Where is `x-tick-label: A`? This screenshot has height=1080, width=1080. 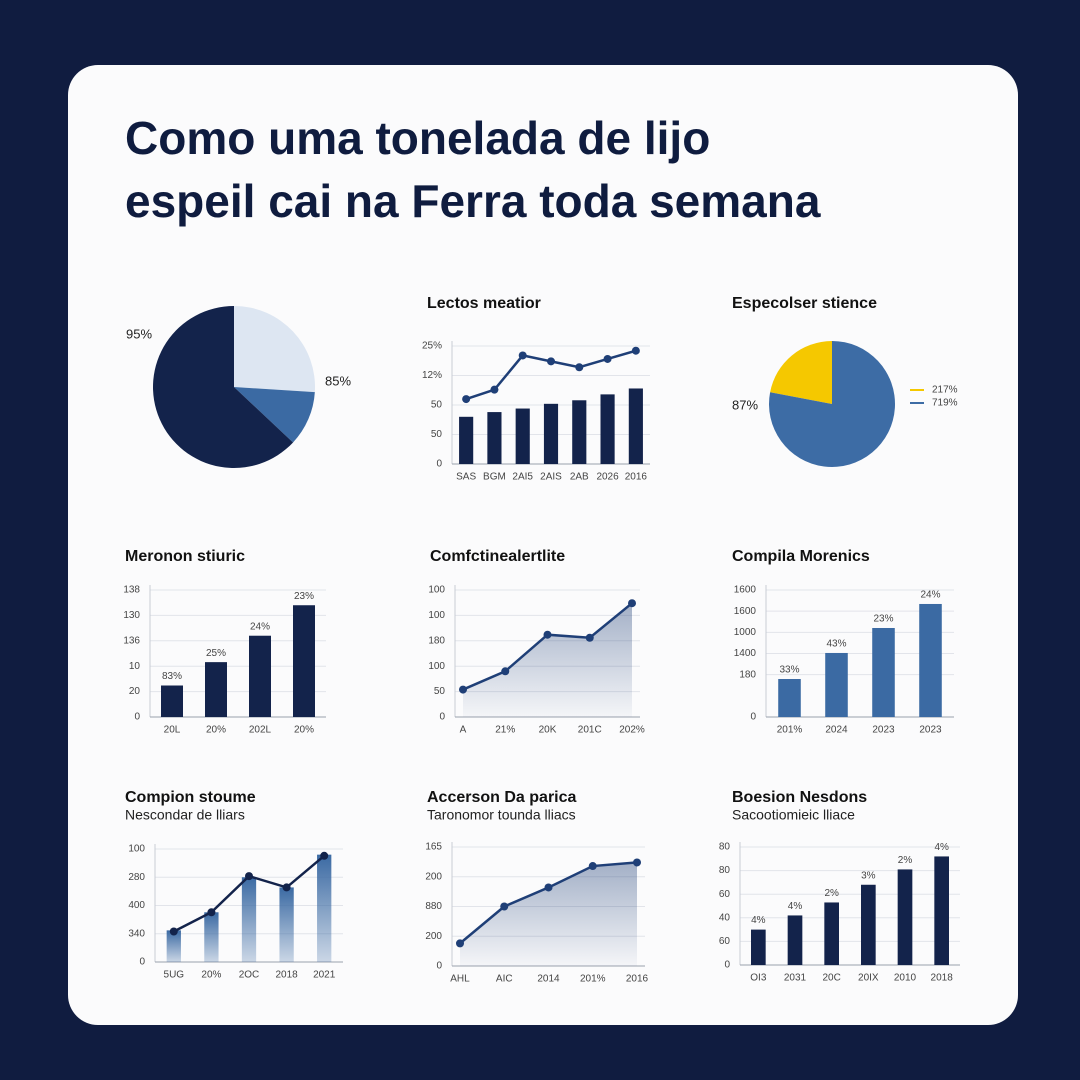 x-tick-label: A is located at coordinates (463, 730).